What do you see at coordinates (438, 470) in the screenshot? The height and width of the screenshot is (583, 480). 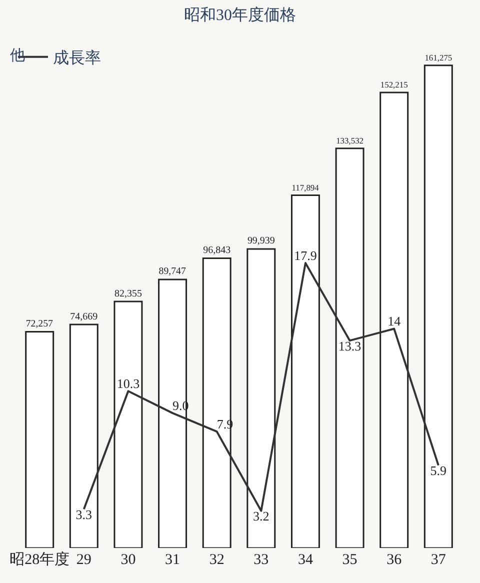 I see `data-label: 5.9` at bounding box center [438, 470].